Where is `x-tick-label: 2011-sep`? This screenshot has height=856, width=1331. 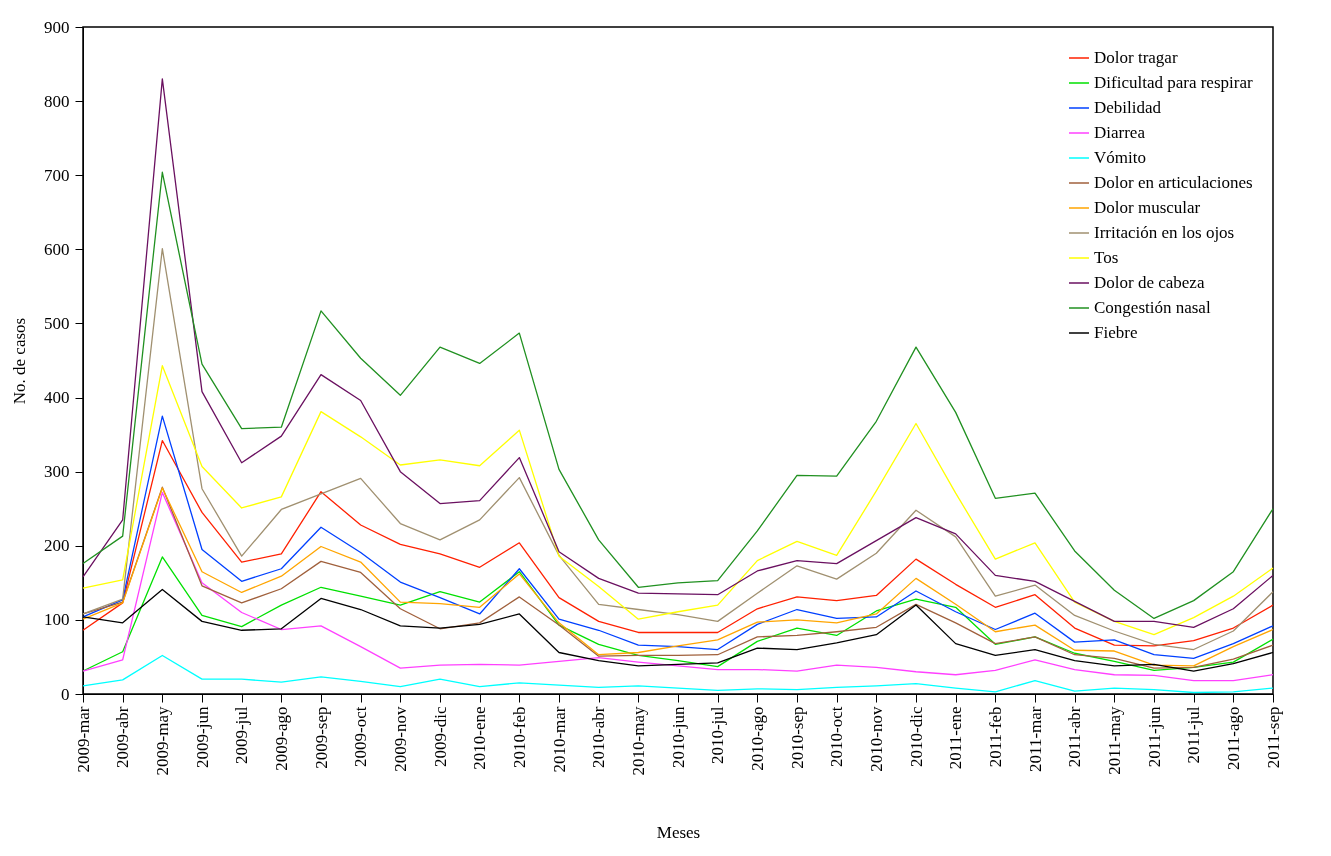 x-tick-label: 2011-sep is located at coordinates (1273, 737).